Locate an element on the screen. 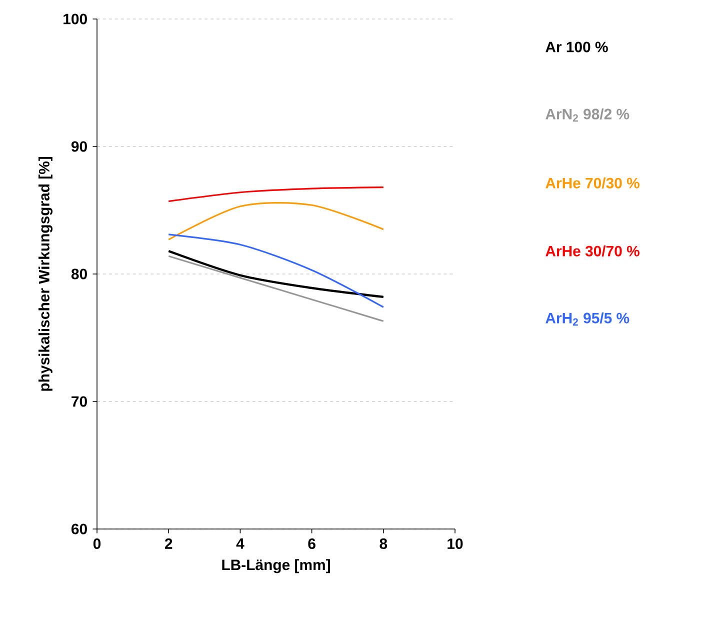  y-tick-label: 100 is located at coordinates (75, 19).